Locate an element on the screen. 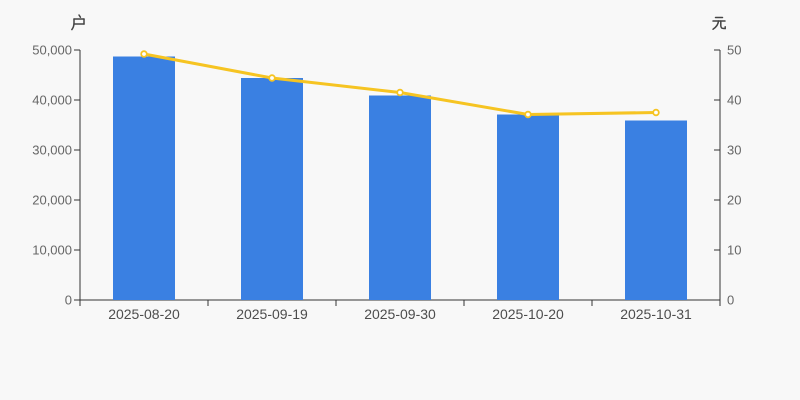 The image size is (800, 400). y-axis-left-tick-label: 40,000 is located at coordinates (52, 100).